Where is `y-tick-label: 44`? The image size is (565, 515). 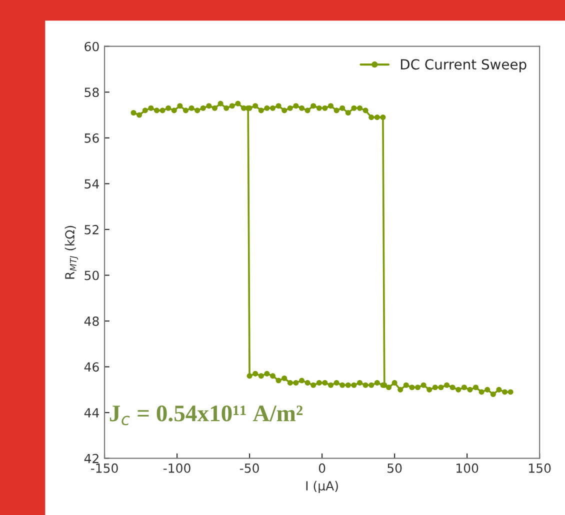 y-tick-label: 44 is located at coordinates (91, 413).